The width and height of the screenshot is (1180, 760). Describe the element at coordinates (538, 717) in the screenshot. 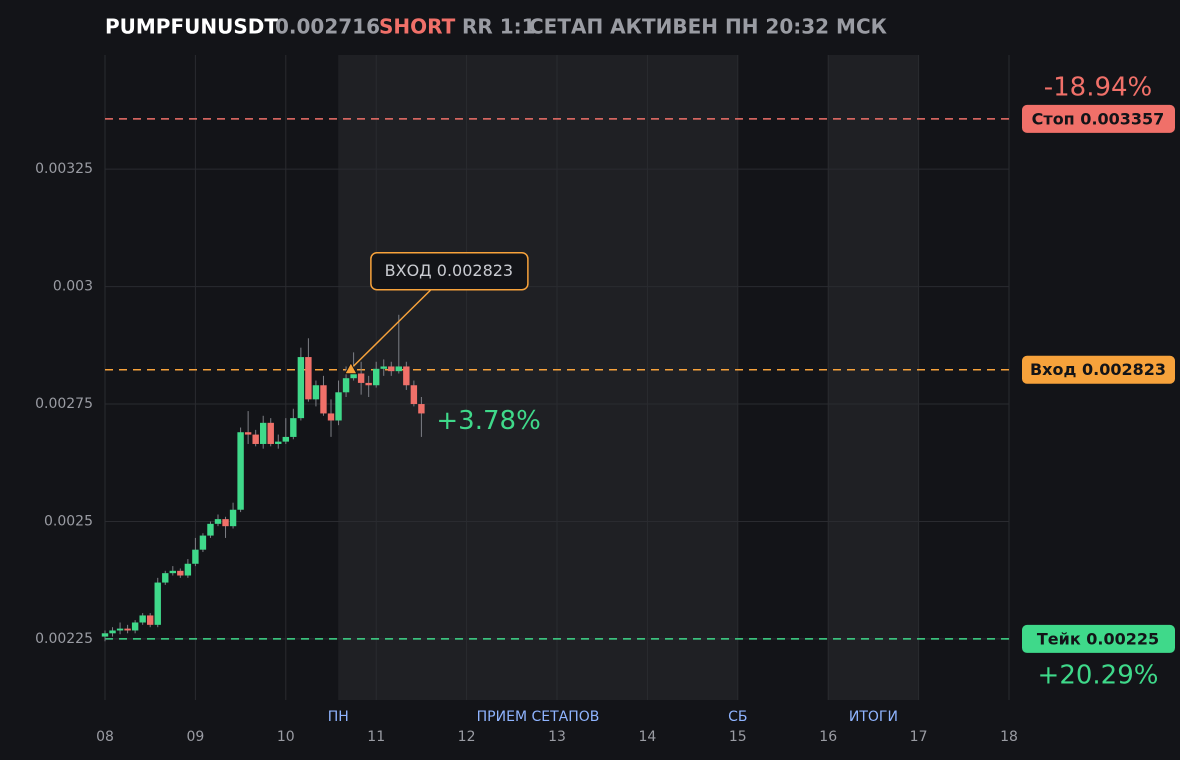

I see `session-label: ПРИЕМ СЕТАПОВ` at that location.